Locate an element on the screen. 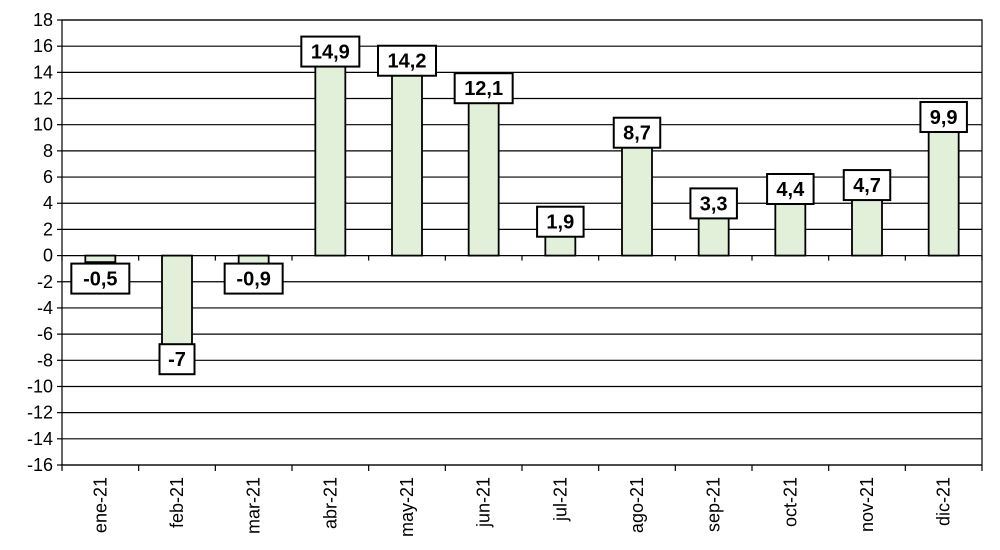  x-category-label: sep-21 is located at coordinates (714, 504).